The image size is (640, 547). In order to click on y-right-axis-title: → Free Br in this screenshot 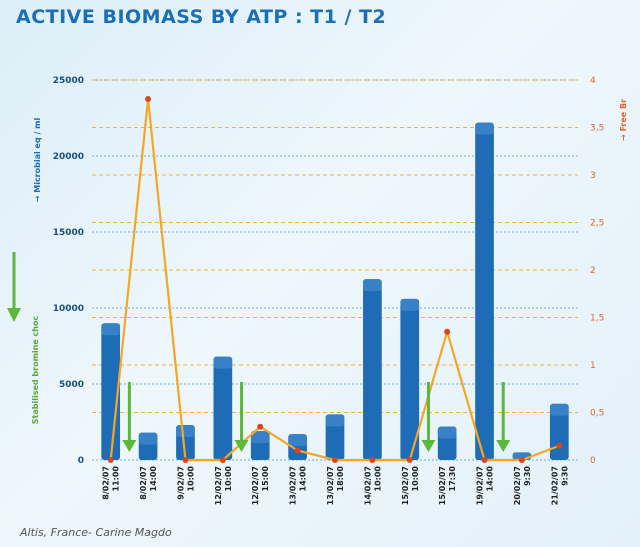, I will do `click(623, 120)`.